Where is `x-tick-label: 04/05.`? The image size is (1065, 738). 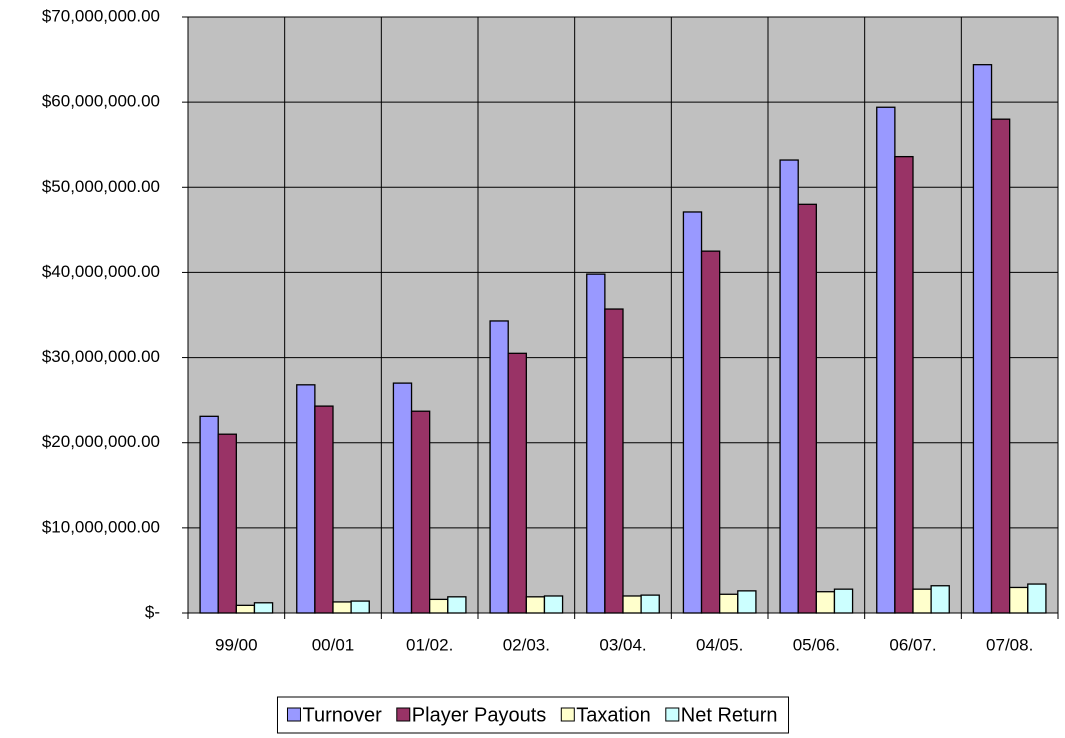 x-tick-label: 04/05. is located at coordinates (719, 644).